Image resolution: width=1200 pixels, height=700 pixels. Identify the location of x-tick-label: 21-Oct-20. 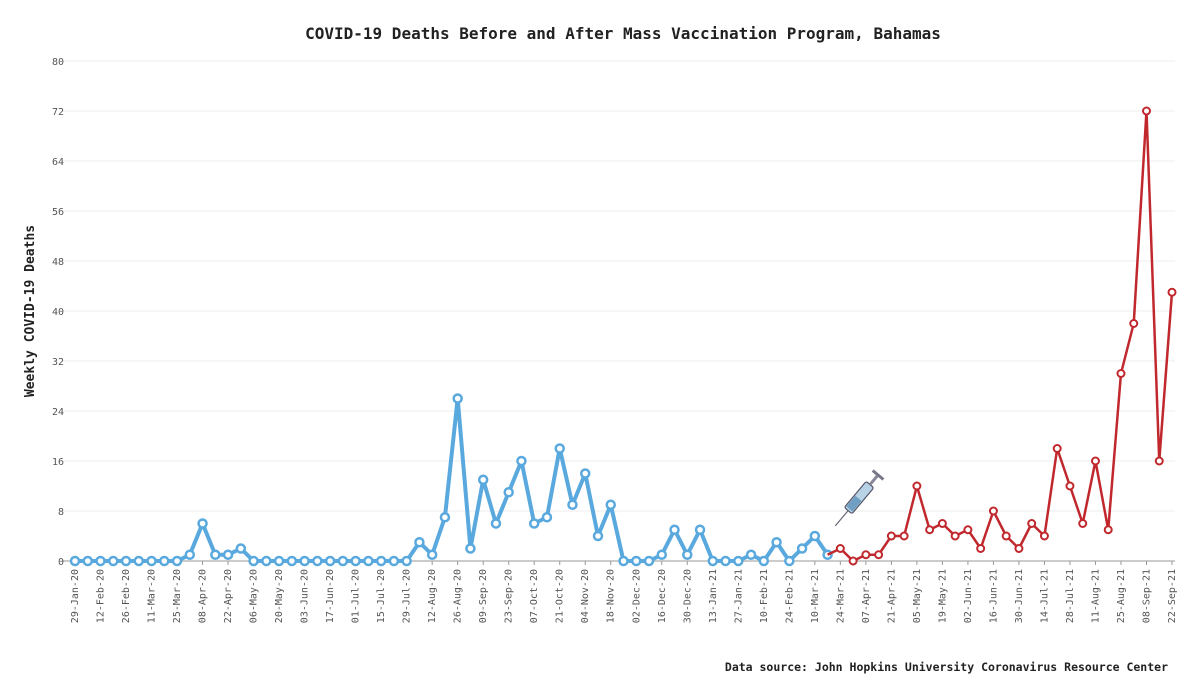
(560, 596).